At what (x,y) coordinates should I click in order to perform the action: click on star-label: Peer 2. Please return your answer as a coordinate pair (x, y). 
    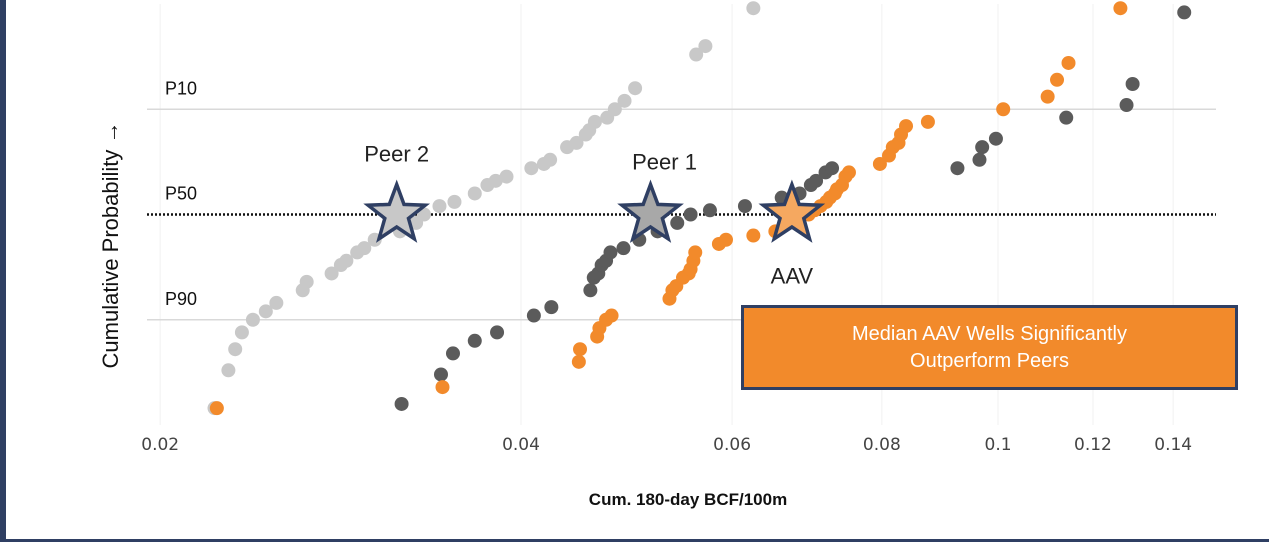
    Looking at the image, I should click on (396, 154).